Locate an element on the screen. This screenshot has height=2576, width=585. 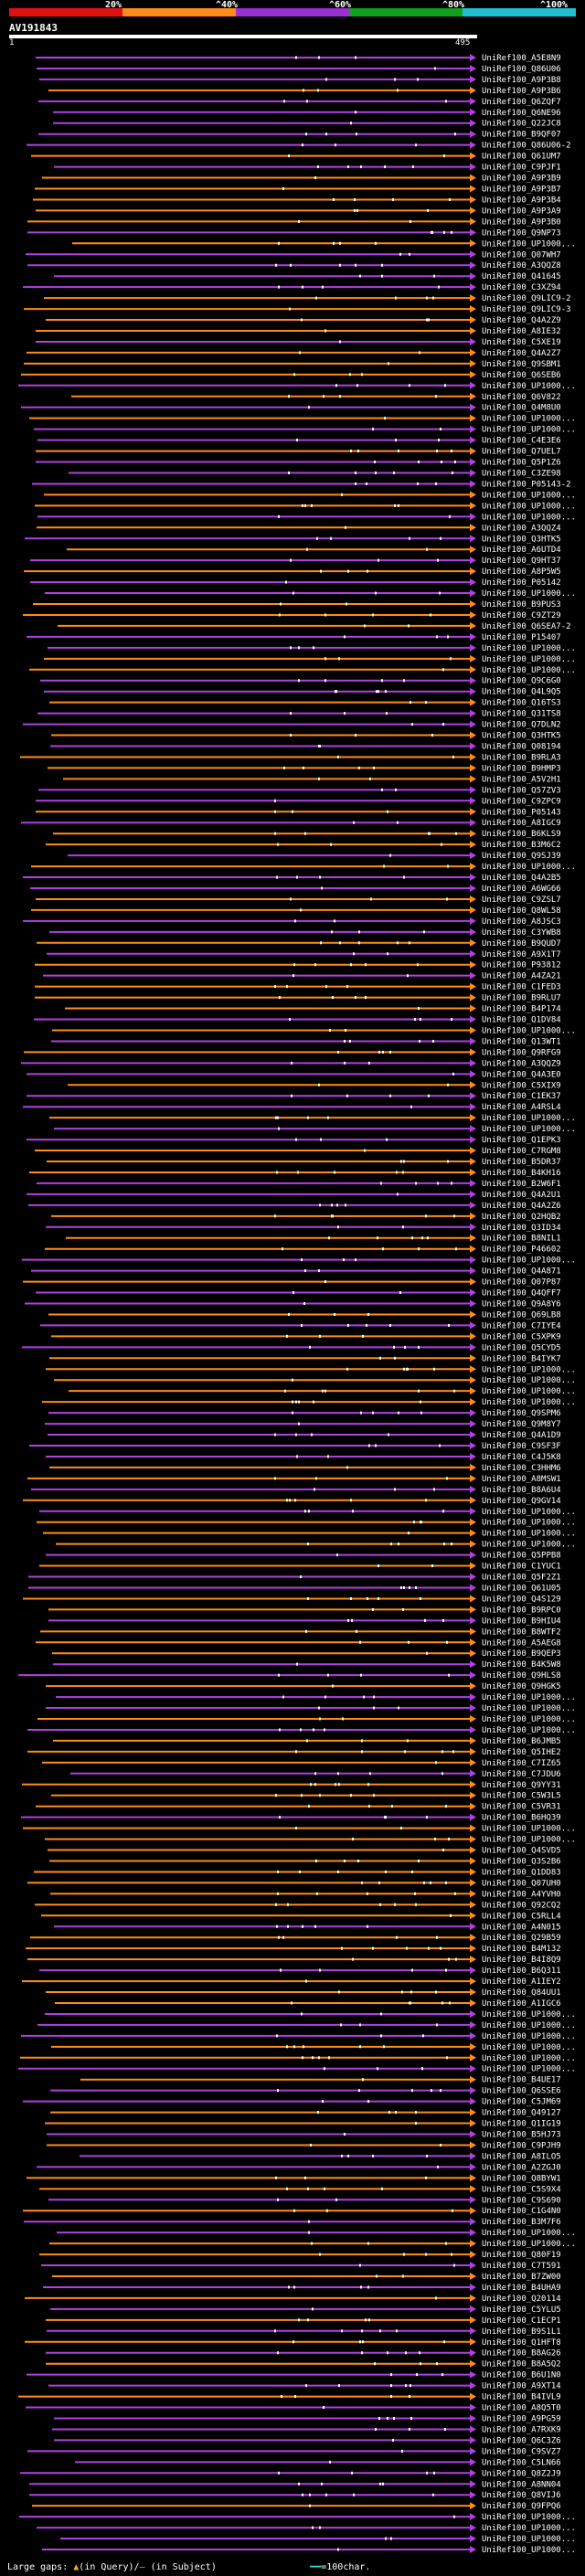
hit-label: UniRef100_C7IZ65 is located at coordinates (521, 1763).